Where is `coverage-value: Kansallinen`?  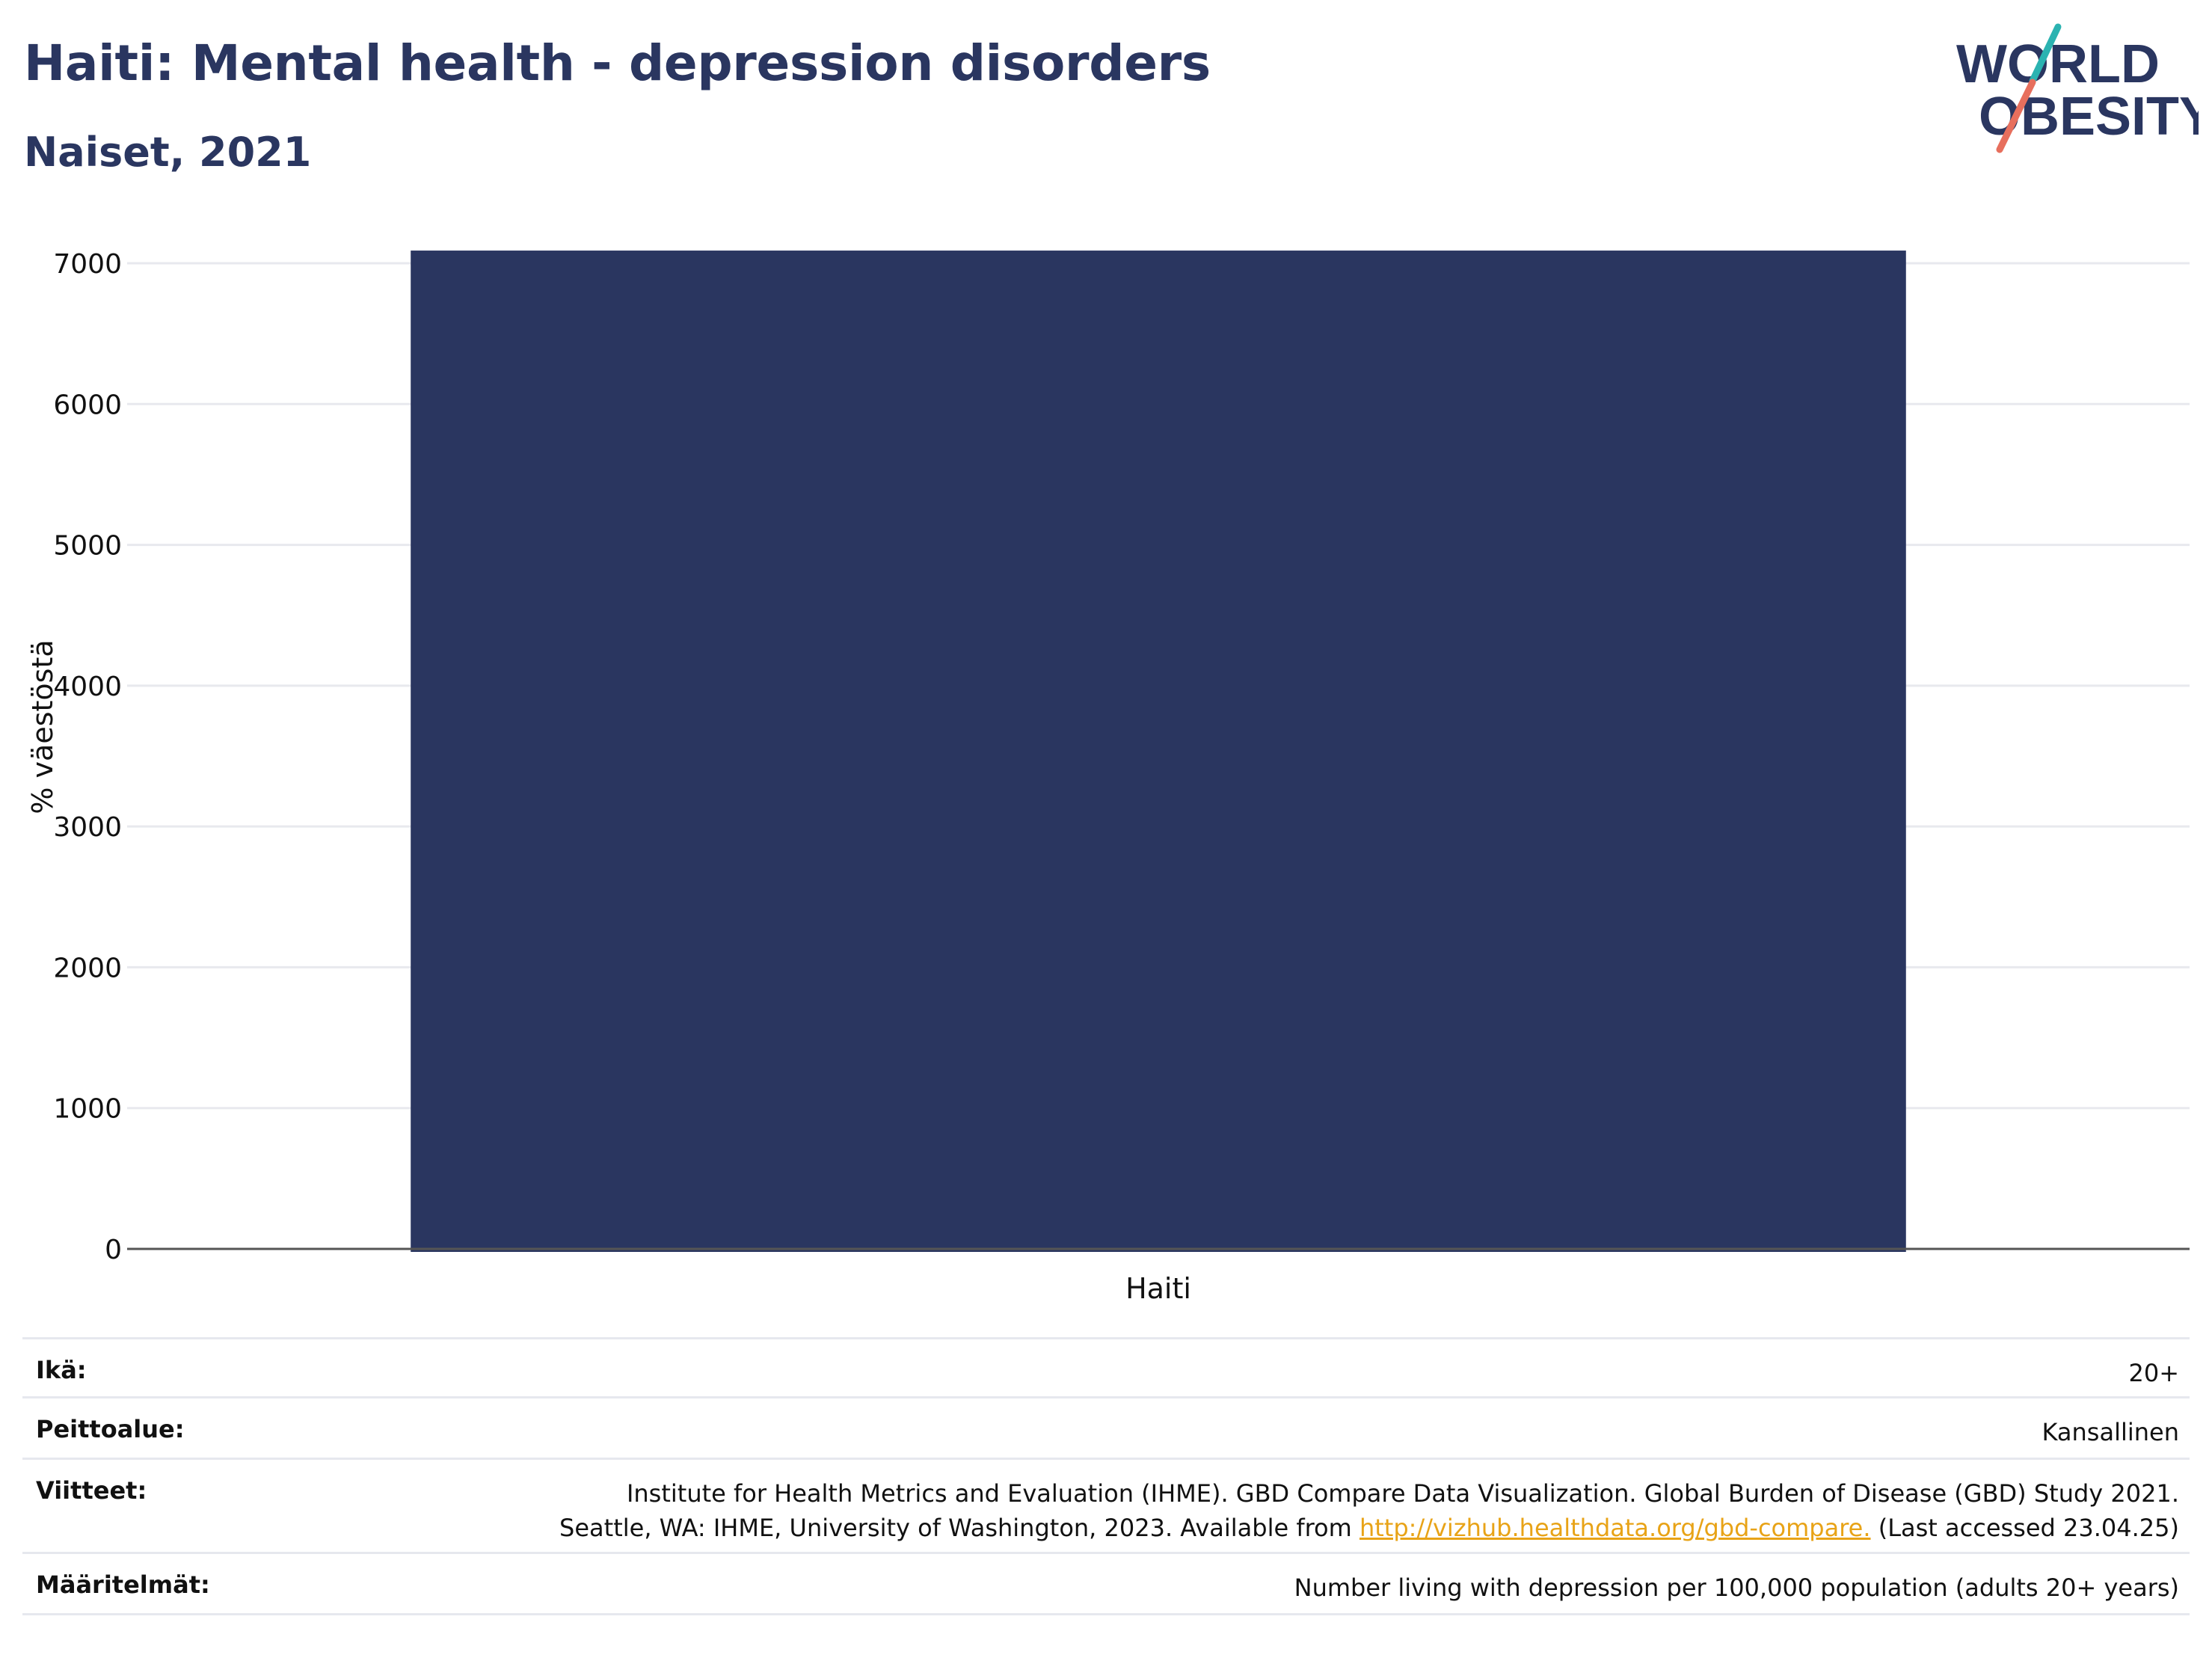 coverage-value: Kansallinen is located at coordinates (2110, 1432).